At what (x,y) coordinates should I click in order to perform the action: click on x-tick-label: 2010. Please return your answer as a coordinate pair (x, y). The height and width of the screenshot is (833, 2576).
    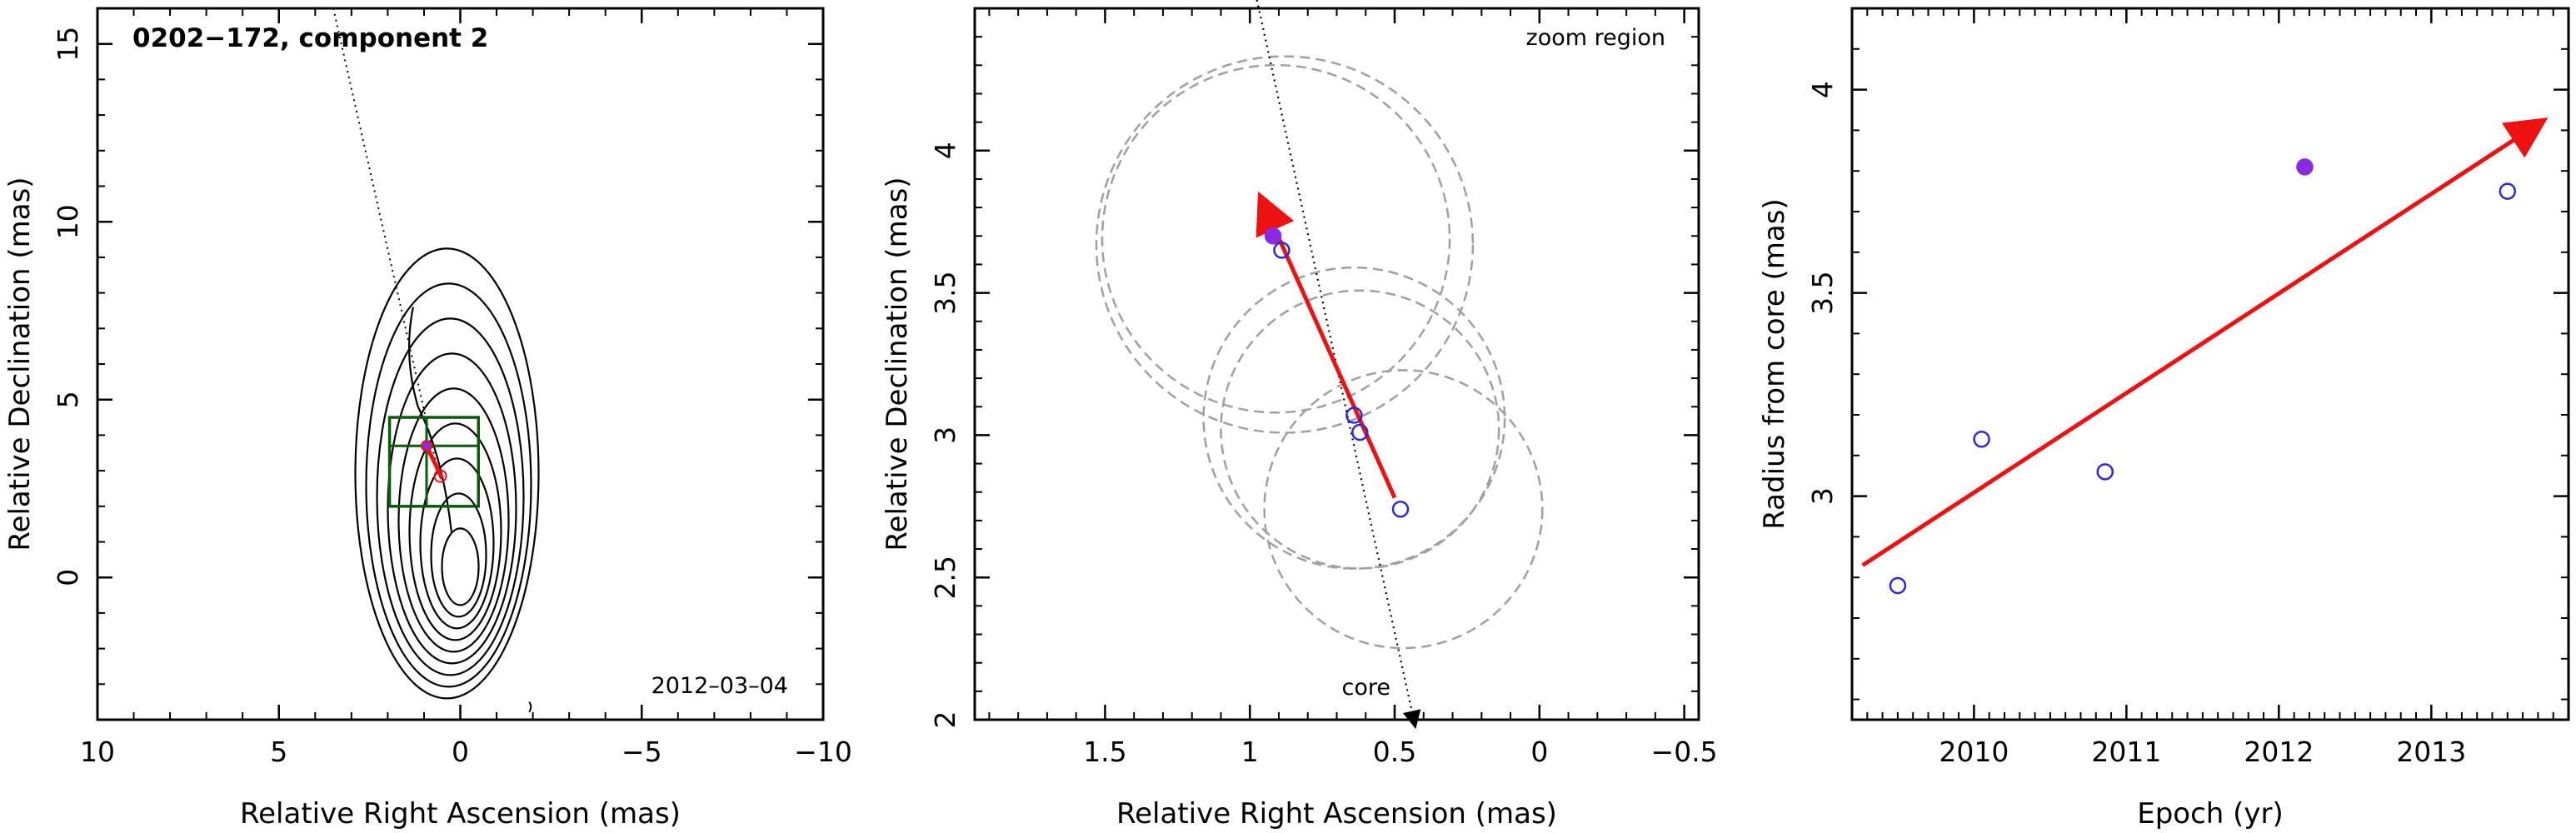
    Looking at the image, I should click on (1974, 752).